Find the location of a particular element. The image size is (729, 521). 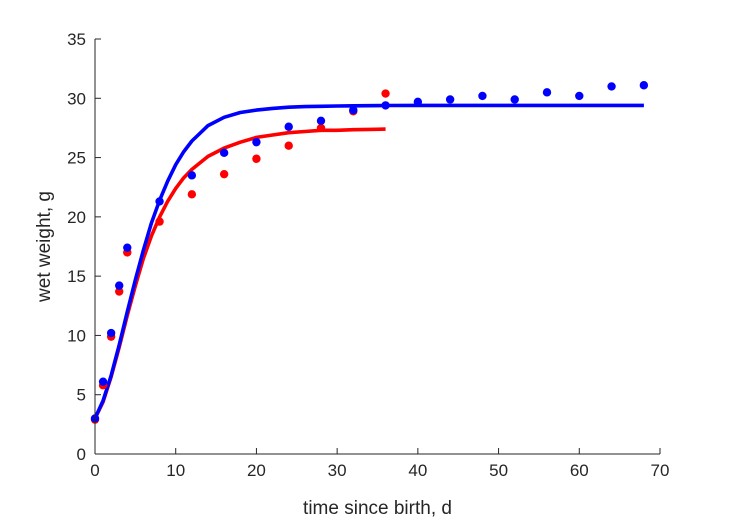

x-tick-label: 10 is located at coordinates (175, 470).